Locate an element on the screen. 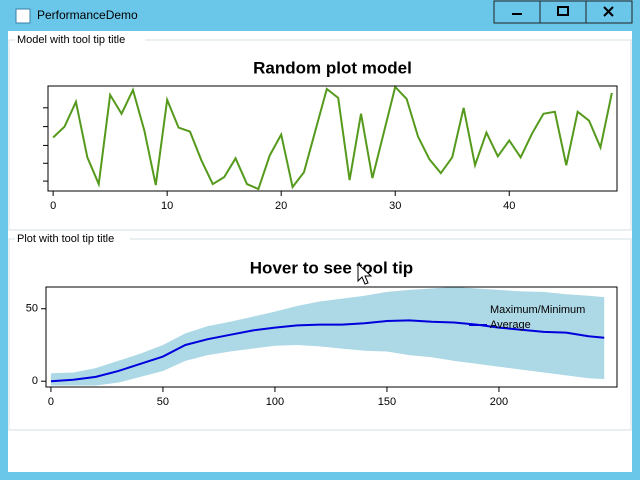 Image resolution: width=640 pixels, height=480 pixels. x-tick-label: 200 is located at coordinates (499, 402).